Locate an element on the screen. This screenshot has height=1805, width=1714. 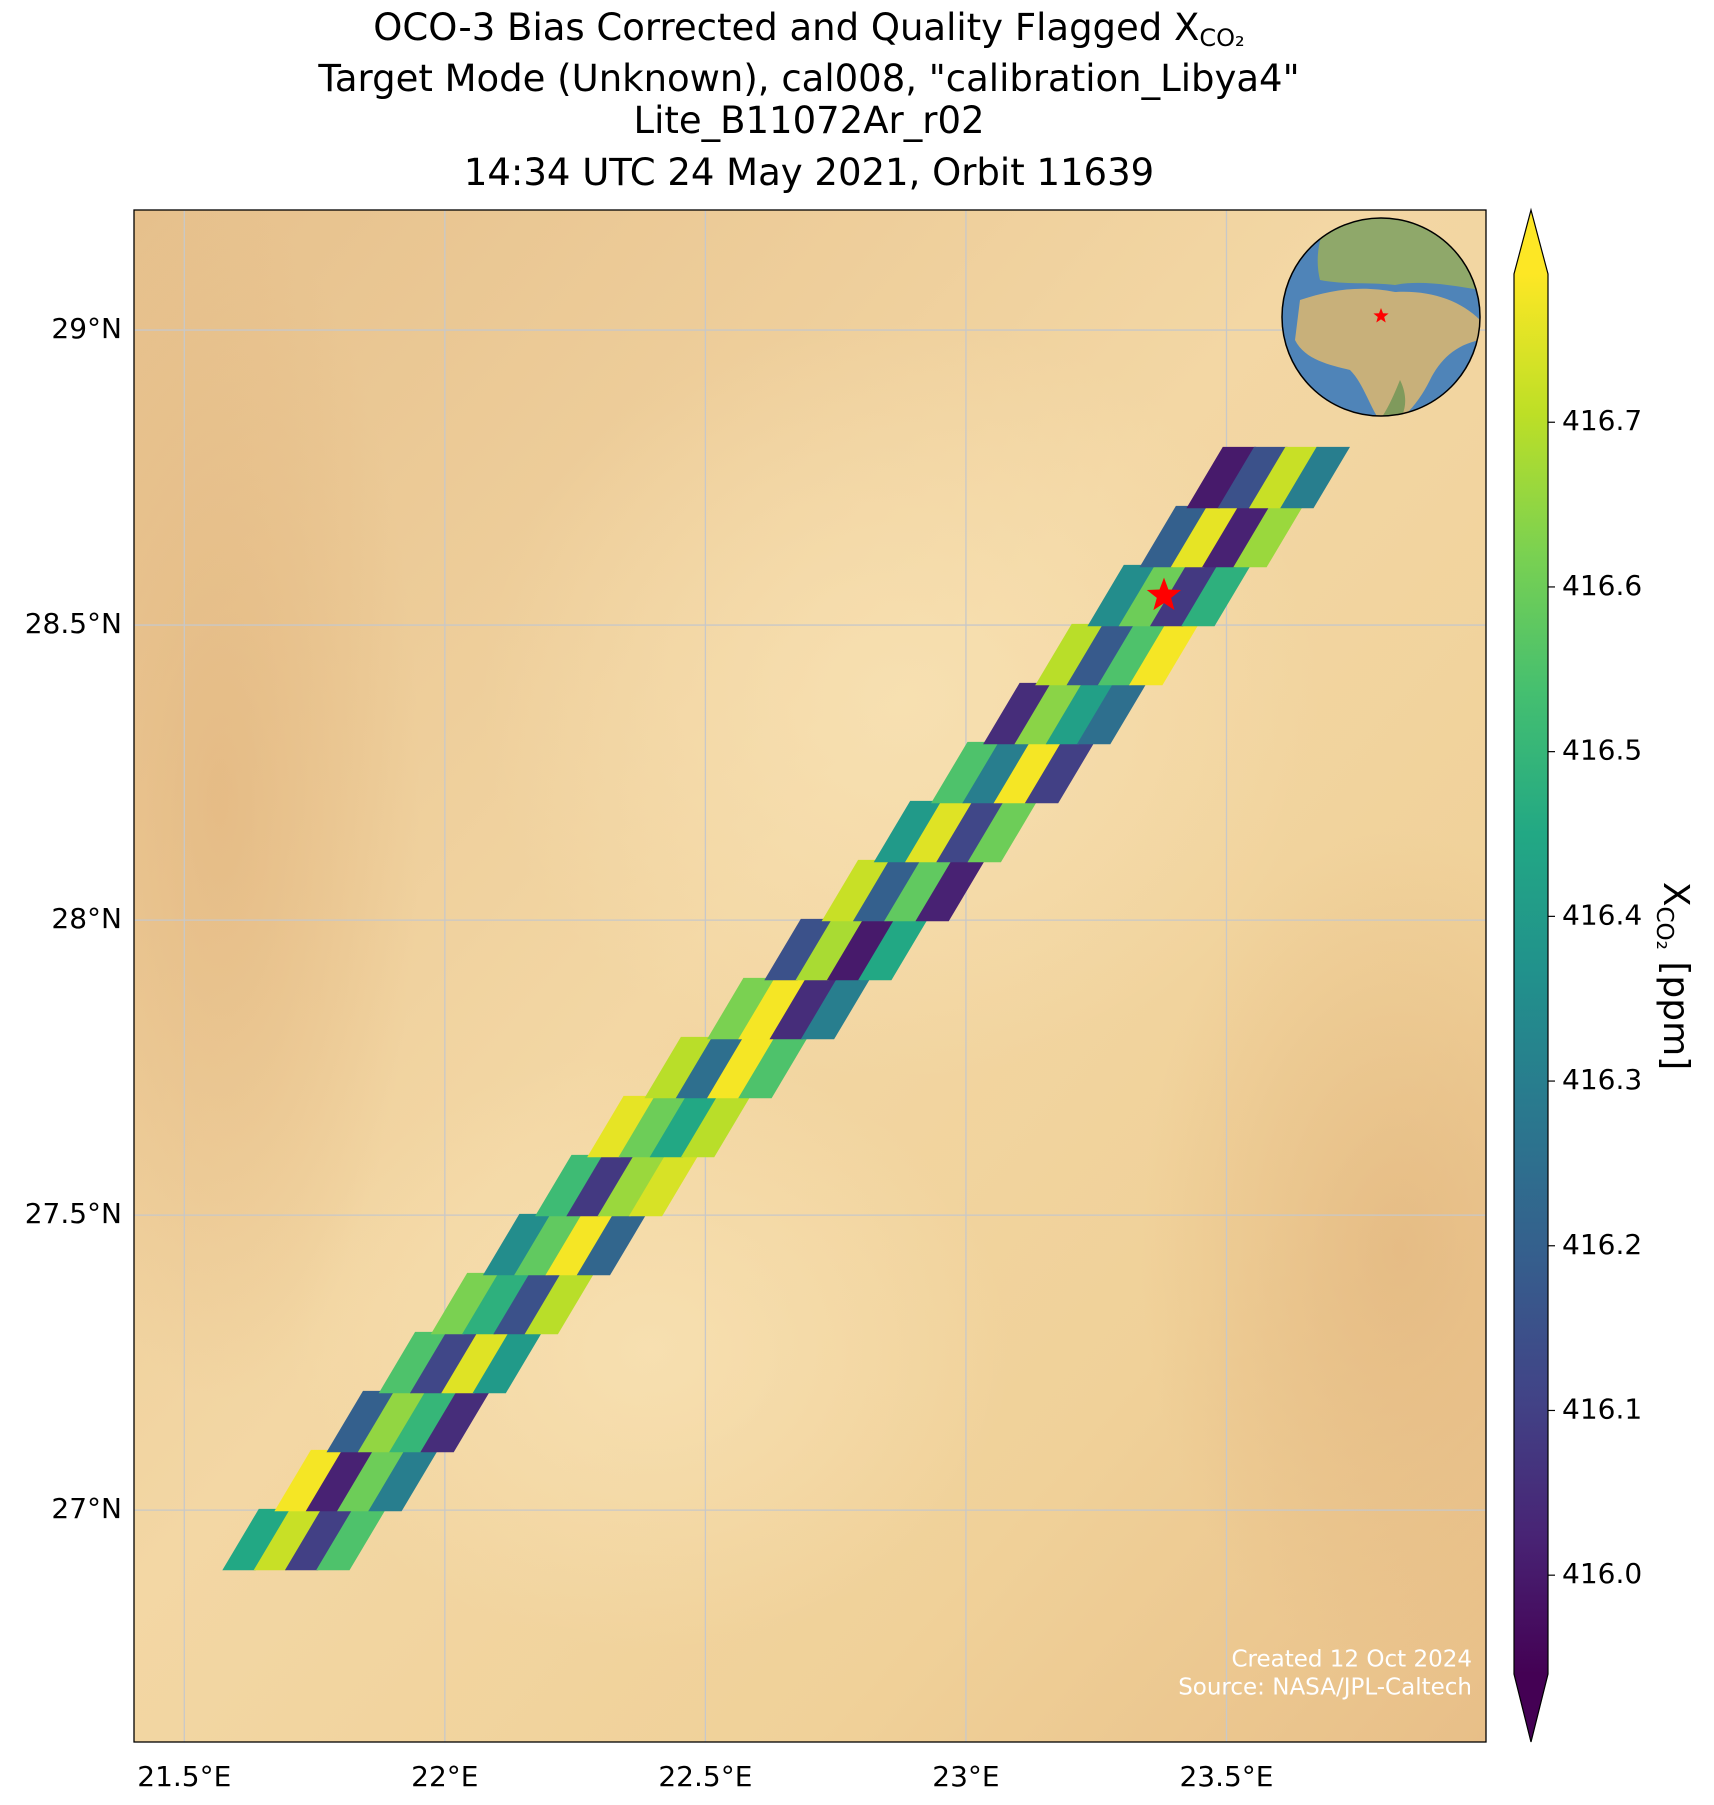
globe-land is located at coordinates (1393, 398).